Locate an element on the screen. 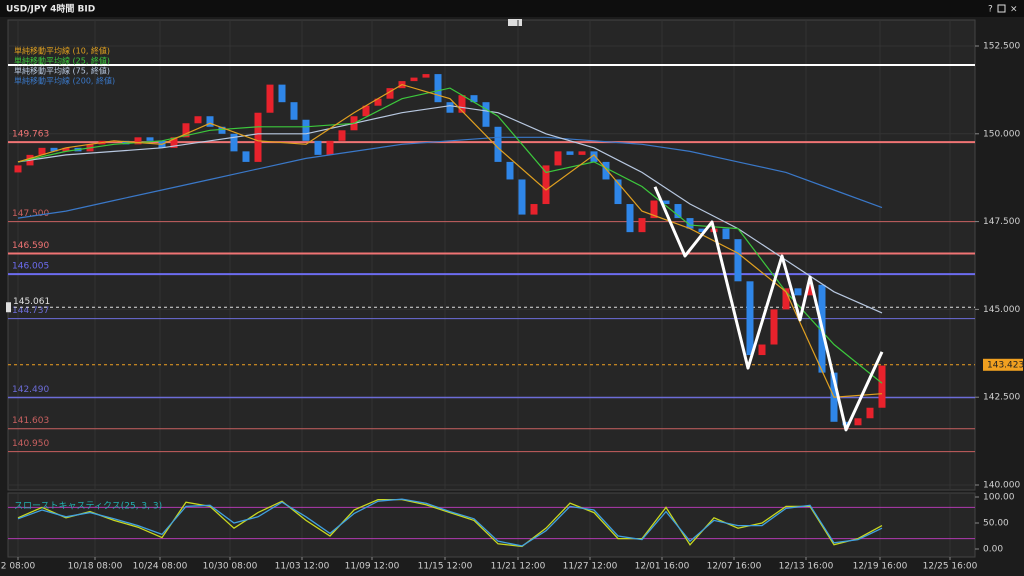 The width and height of the screenshot is (1024, 576). y-tick-label: 145.000 is located at coordinates (1001, 310).